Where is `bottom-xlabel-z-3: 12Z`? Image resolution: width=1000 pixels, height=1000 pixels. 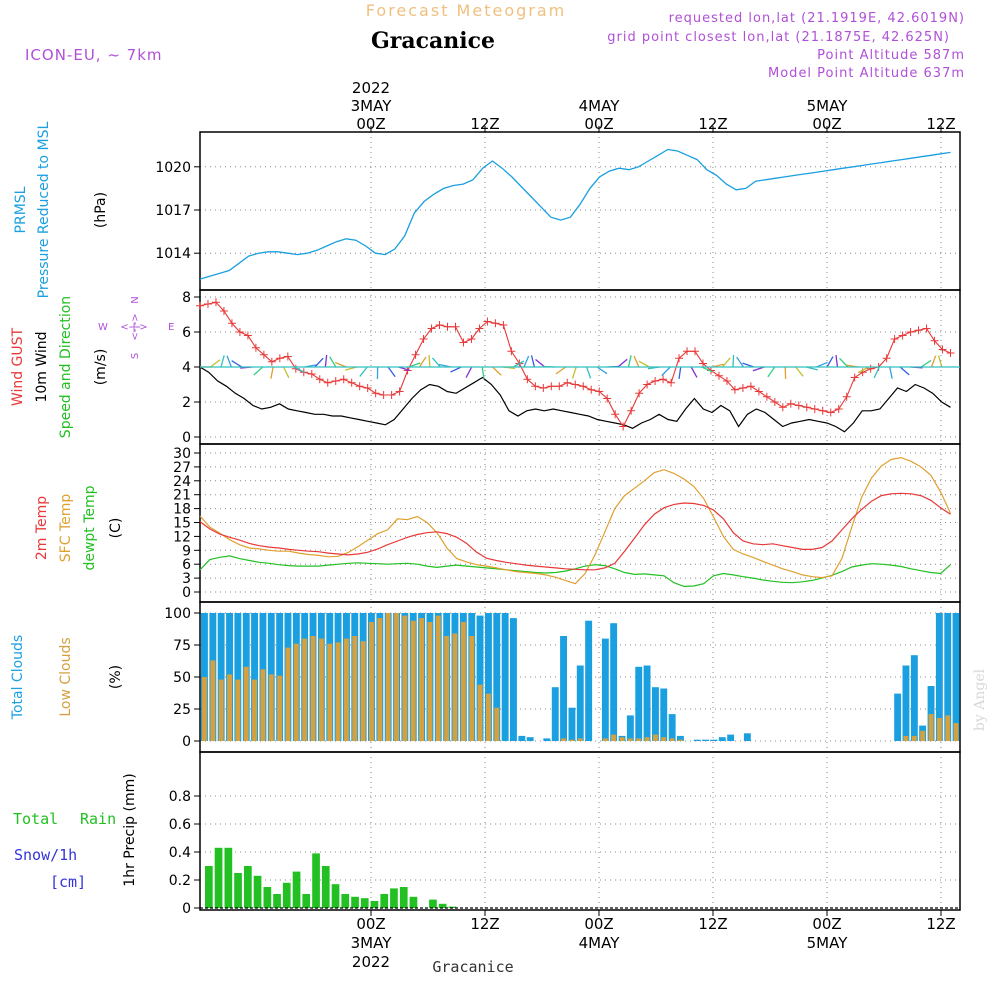
bottom-xlabel-z-3: 12Z is located at coordinates (712, 924).